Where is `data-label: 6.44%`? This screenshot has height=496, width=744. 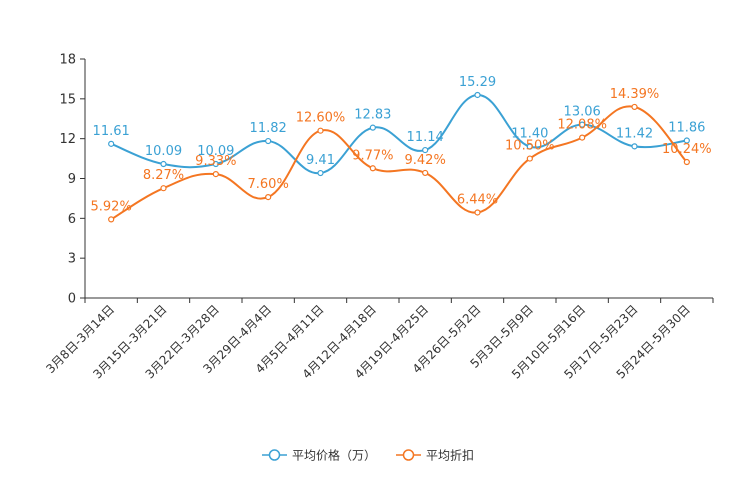 data-label: 6.44% is located at coordinates (477, 199).